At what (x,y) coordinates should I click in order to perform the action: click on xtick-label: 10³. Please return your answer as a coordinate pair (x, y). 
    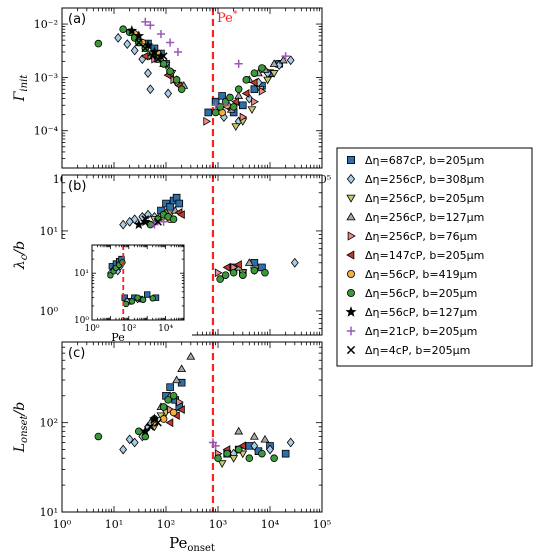
    Looking at the image, I should click on (218, 524).